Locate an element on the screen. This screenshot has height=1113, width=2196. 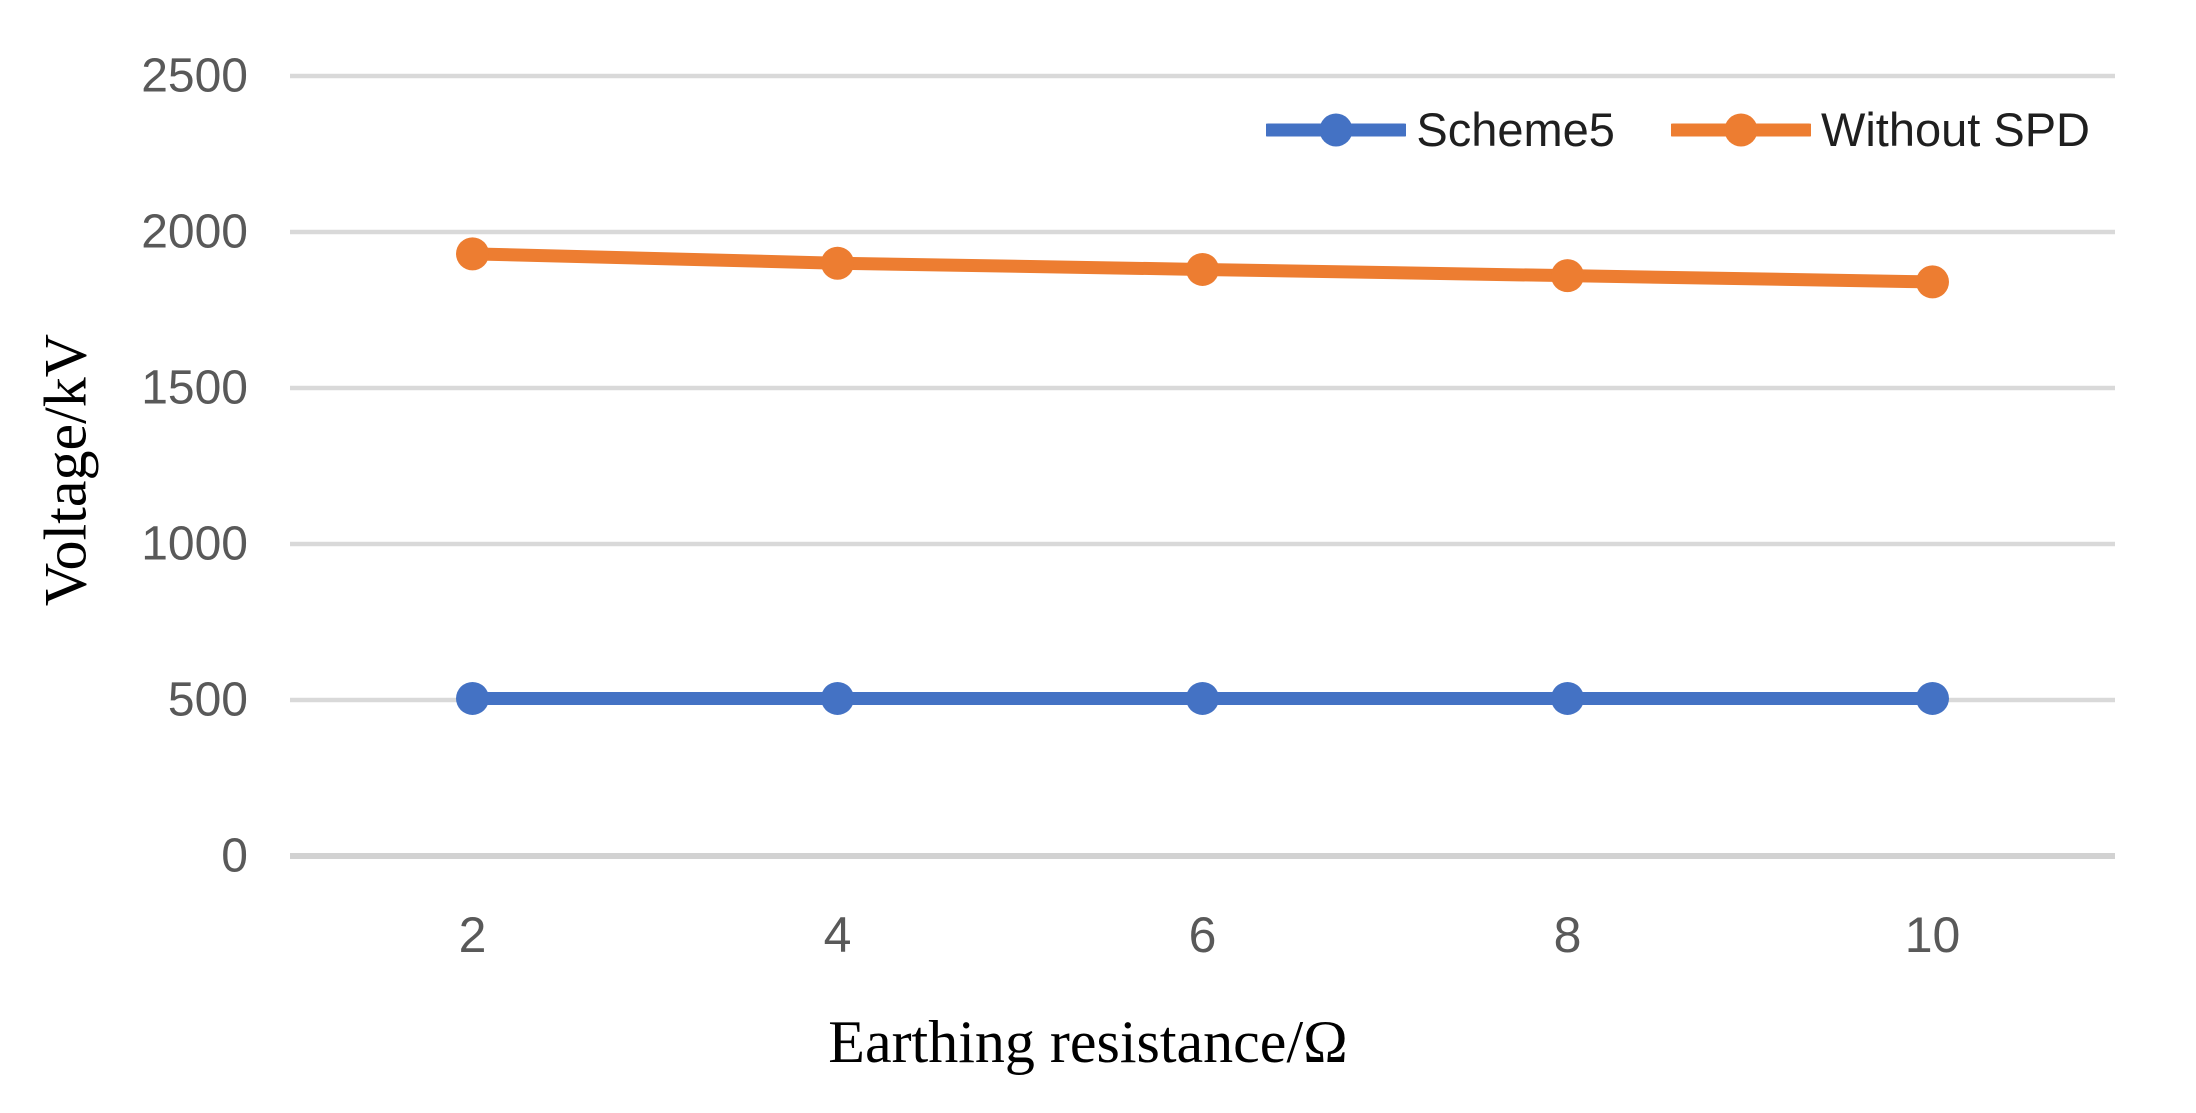
y-axis-tick-label: 2500 is located at coordinates (194, 76).